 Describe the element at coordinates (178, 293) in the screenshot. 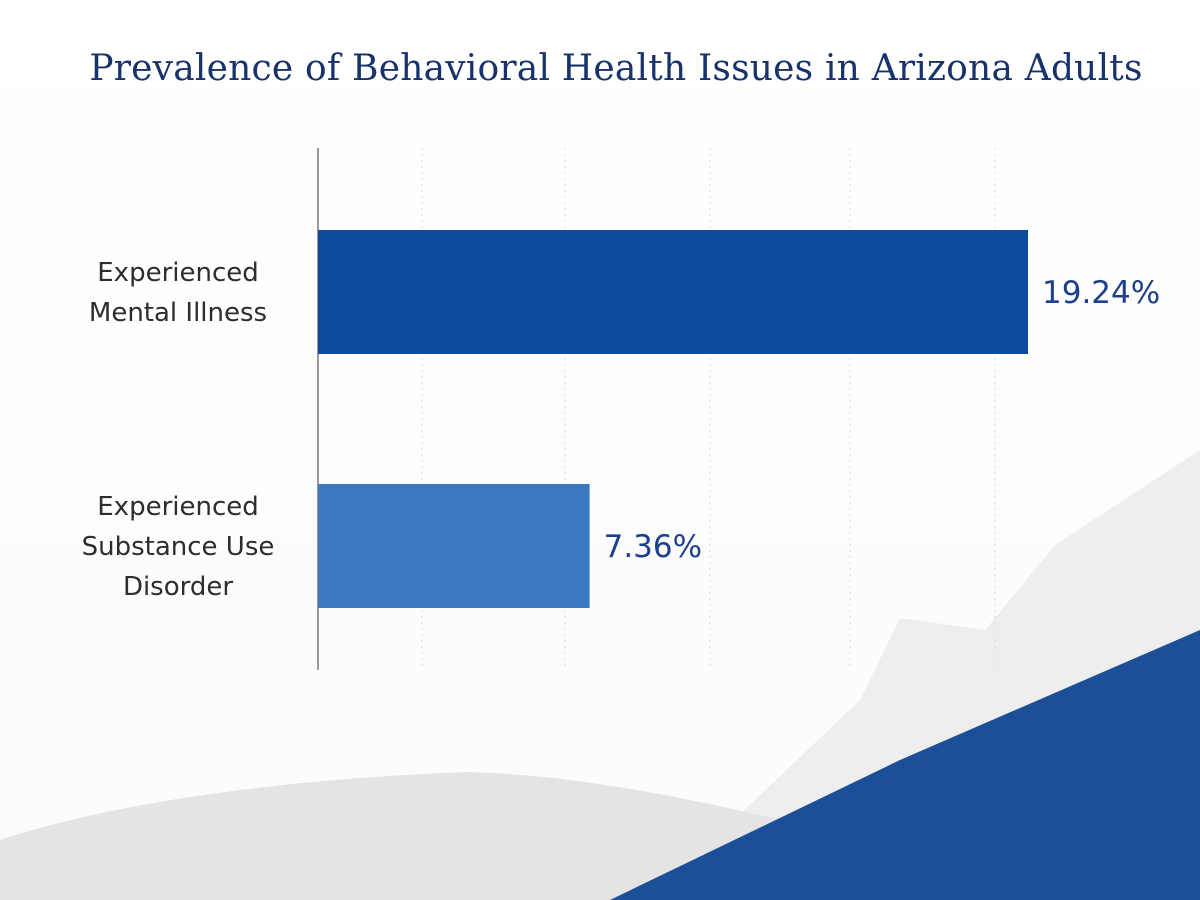

I see `category-label-1: Experienced Mental Illness` at that location.